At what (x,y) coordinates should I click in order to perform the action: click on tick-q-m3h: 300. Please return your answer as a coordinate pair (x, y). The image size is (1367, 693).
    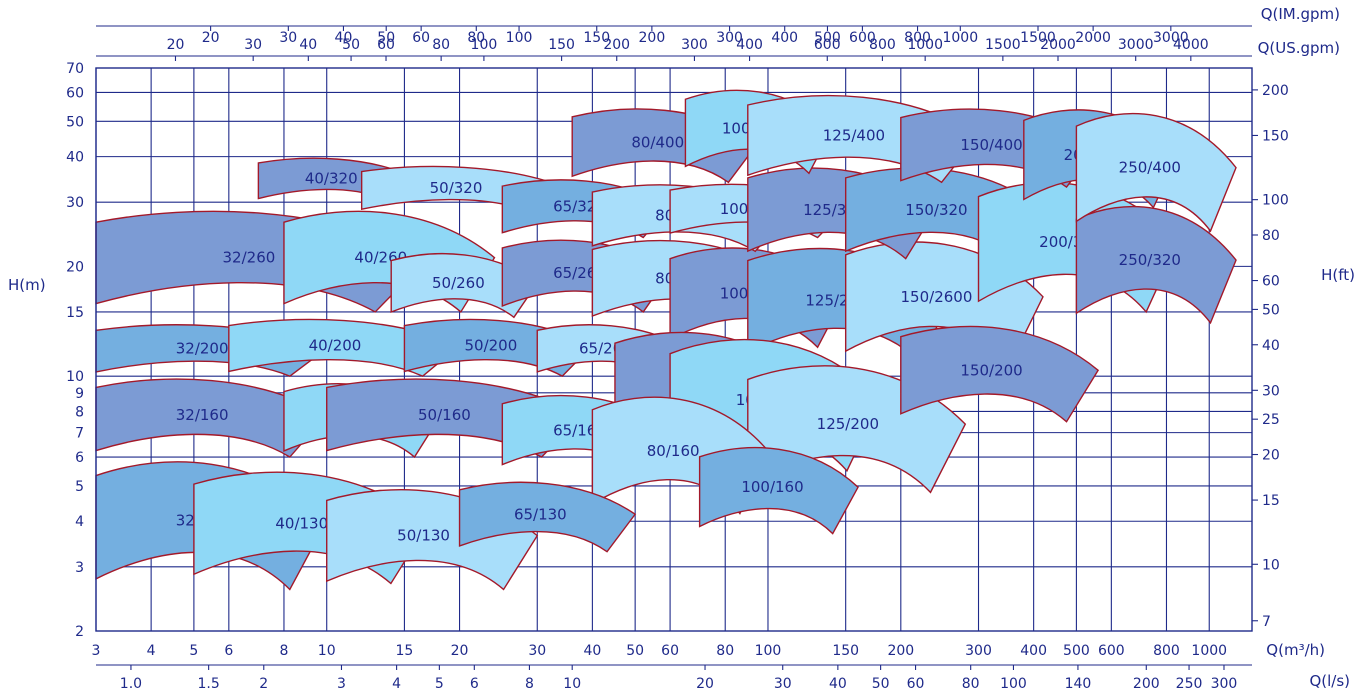
    Looking at the image, I should click on (978, 651).